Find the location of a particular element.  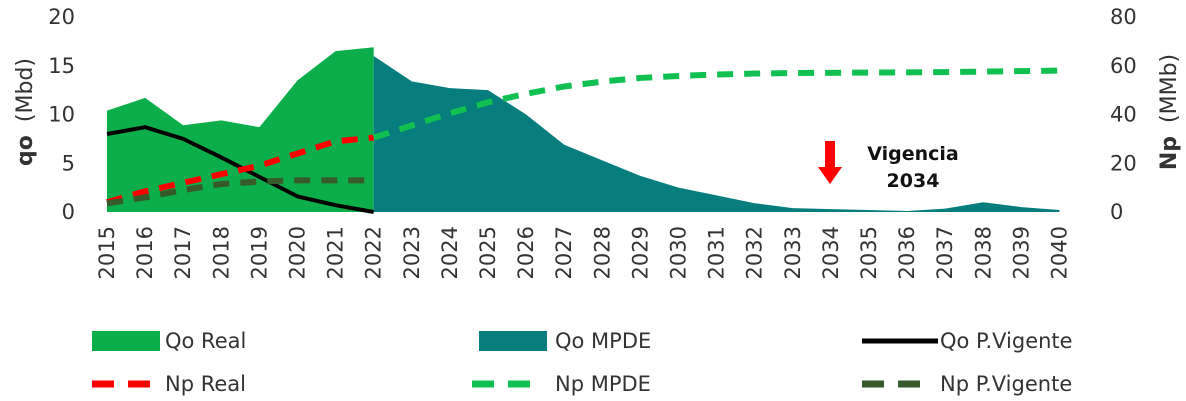

legend-label: Qo P.Vigente is located at coordinates (1006, 341).